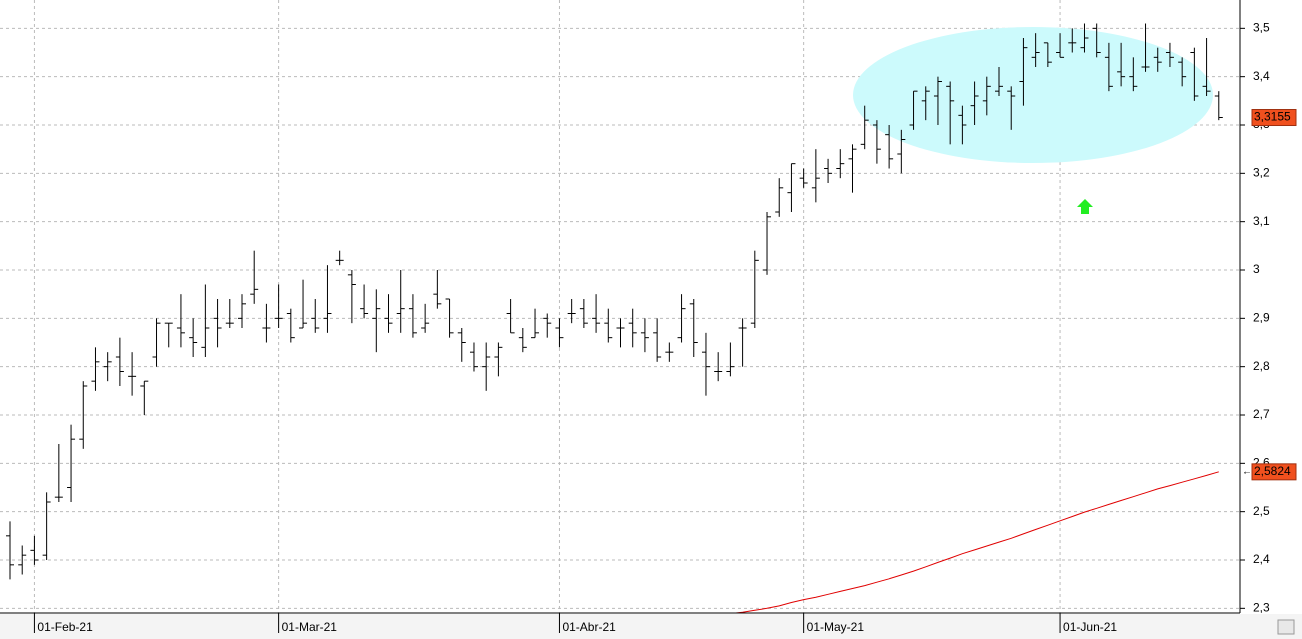 This screenshot has width=1302, height=639. I want to click on last-value-label: 2,5824, so click(1272, 471).